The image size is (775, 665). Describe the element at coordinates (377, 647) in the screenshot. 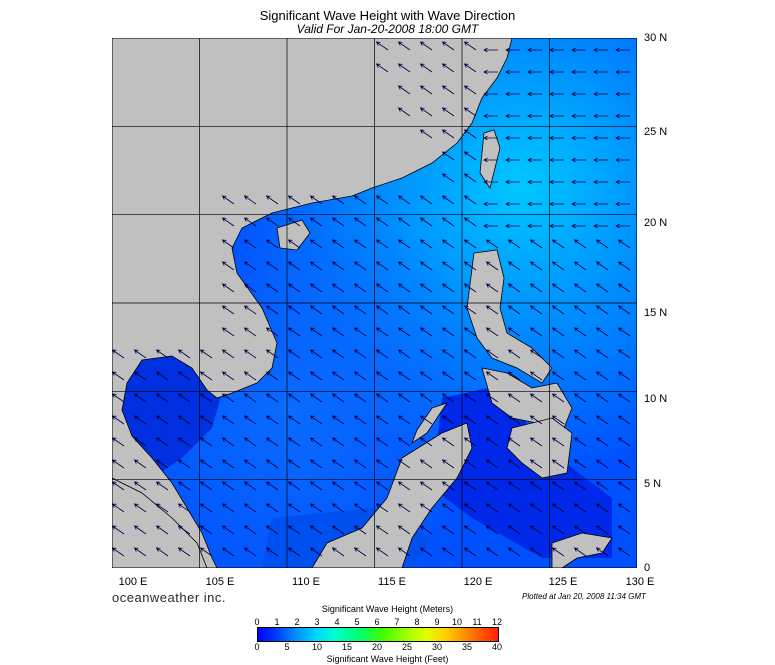

I see `colorbar-tick: 20` at that location.